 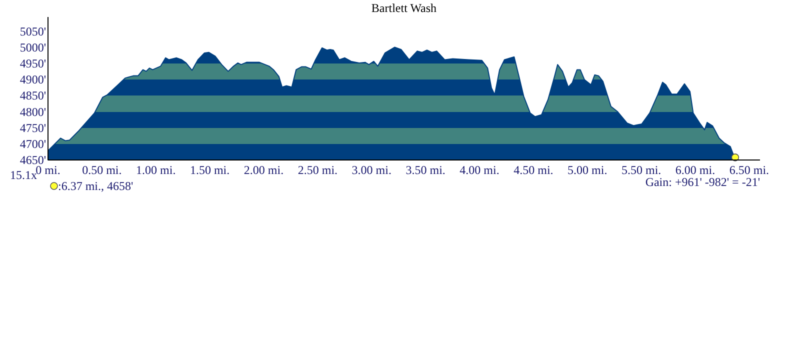 What do you see at coordinates (318, 170) in the screenshot?
I see `x-tick-label: 2.50 mi.` at bounding box center [318, 170].